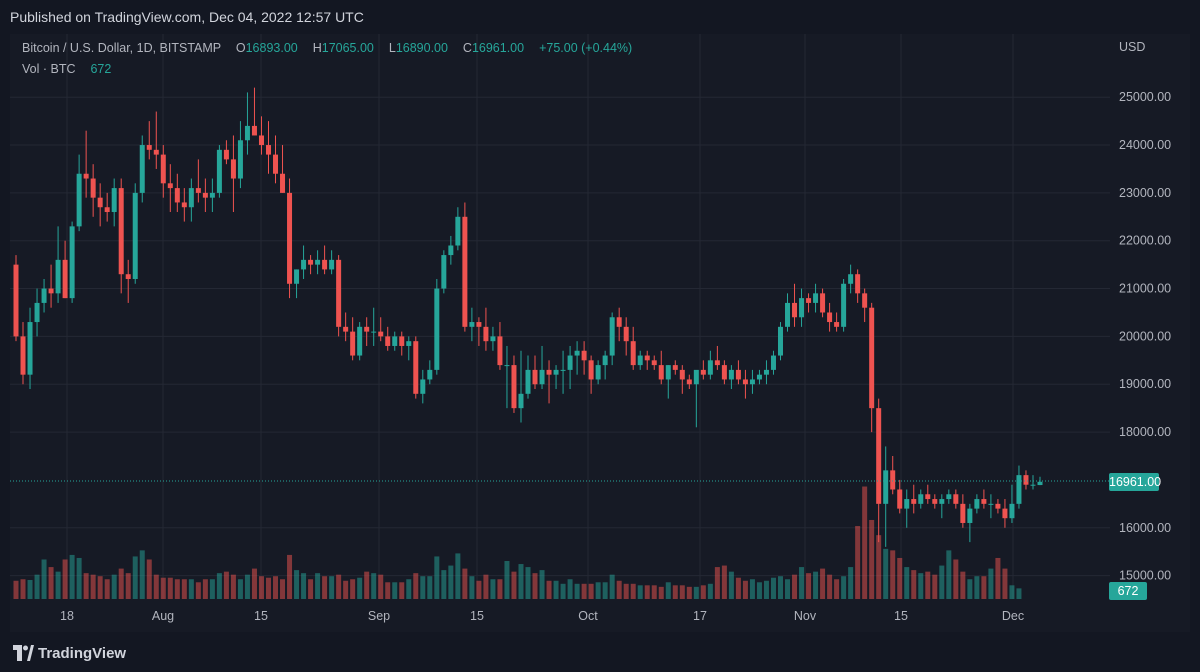  I want to click on price-tick-label: 24000.00, so click(1145, 145).